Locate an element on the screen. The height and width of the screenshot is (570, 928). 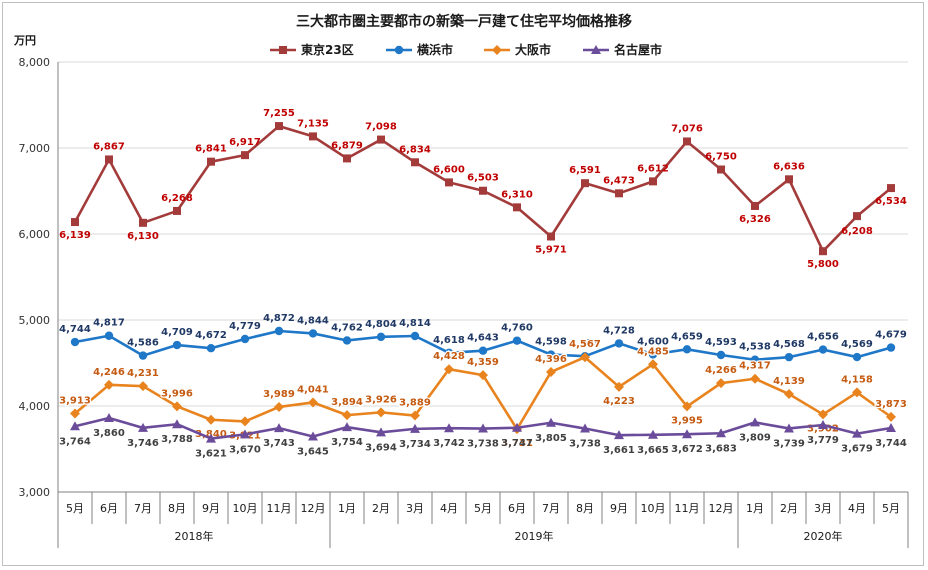
data-label: 4,779 is located at coordinates (245, 326).